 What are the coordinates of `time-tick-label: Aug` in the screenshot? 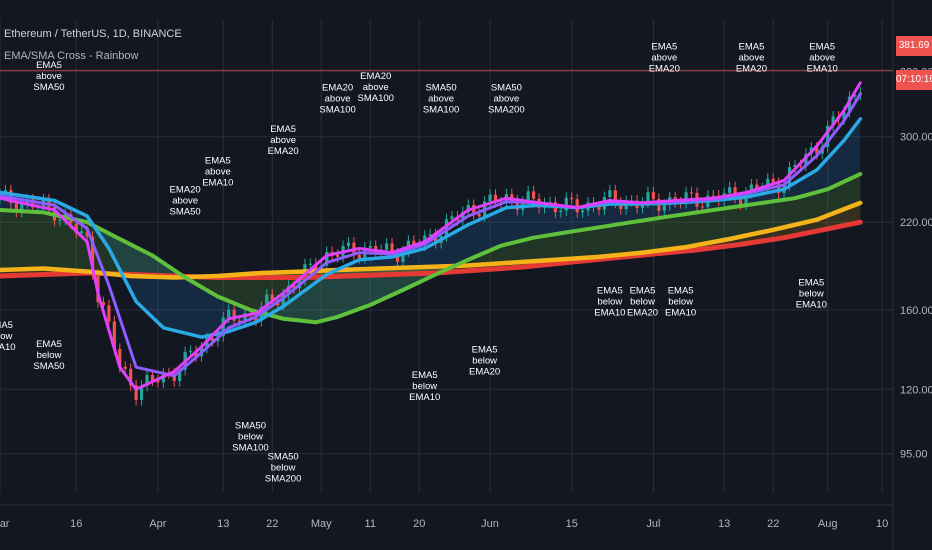 It's located at (828, 524).